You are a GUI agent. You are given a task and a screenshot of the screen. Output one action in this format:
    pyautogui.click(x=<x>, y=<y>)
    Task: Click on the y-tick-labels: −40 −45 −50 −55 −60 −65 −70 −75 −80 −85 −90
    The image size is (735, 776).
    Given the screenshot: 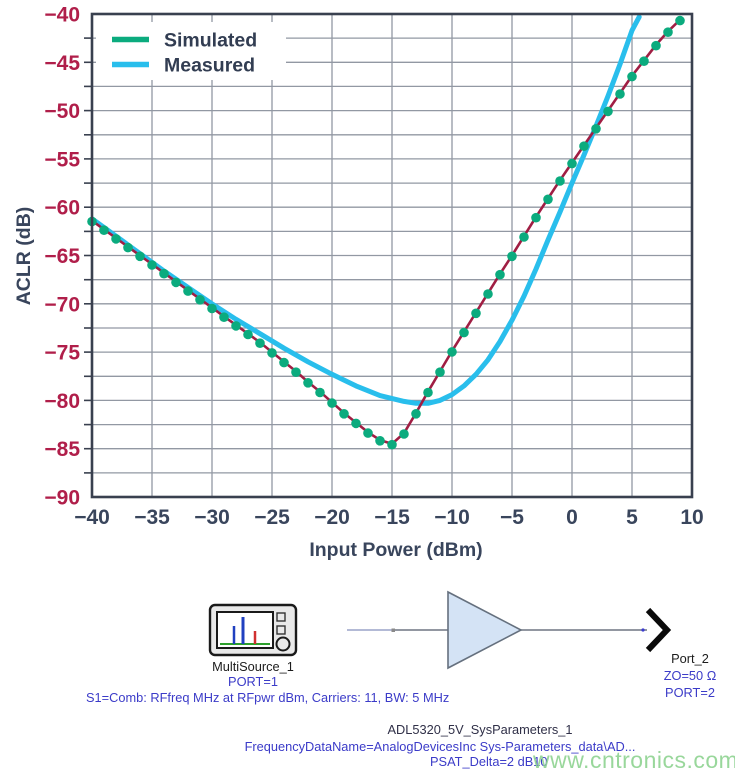 What is the action you would take?
    pyautogui.click(x=62, y=257)
    